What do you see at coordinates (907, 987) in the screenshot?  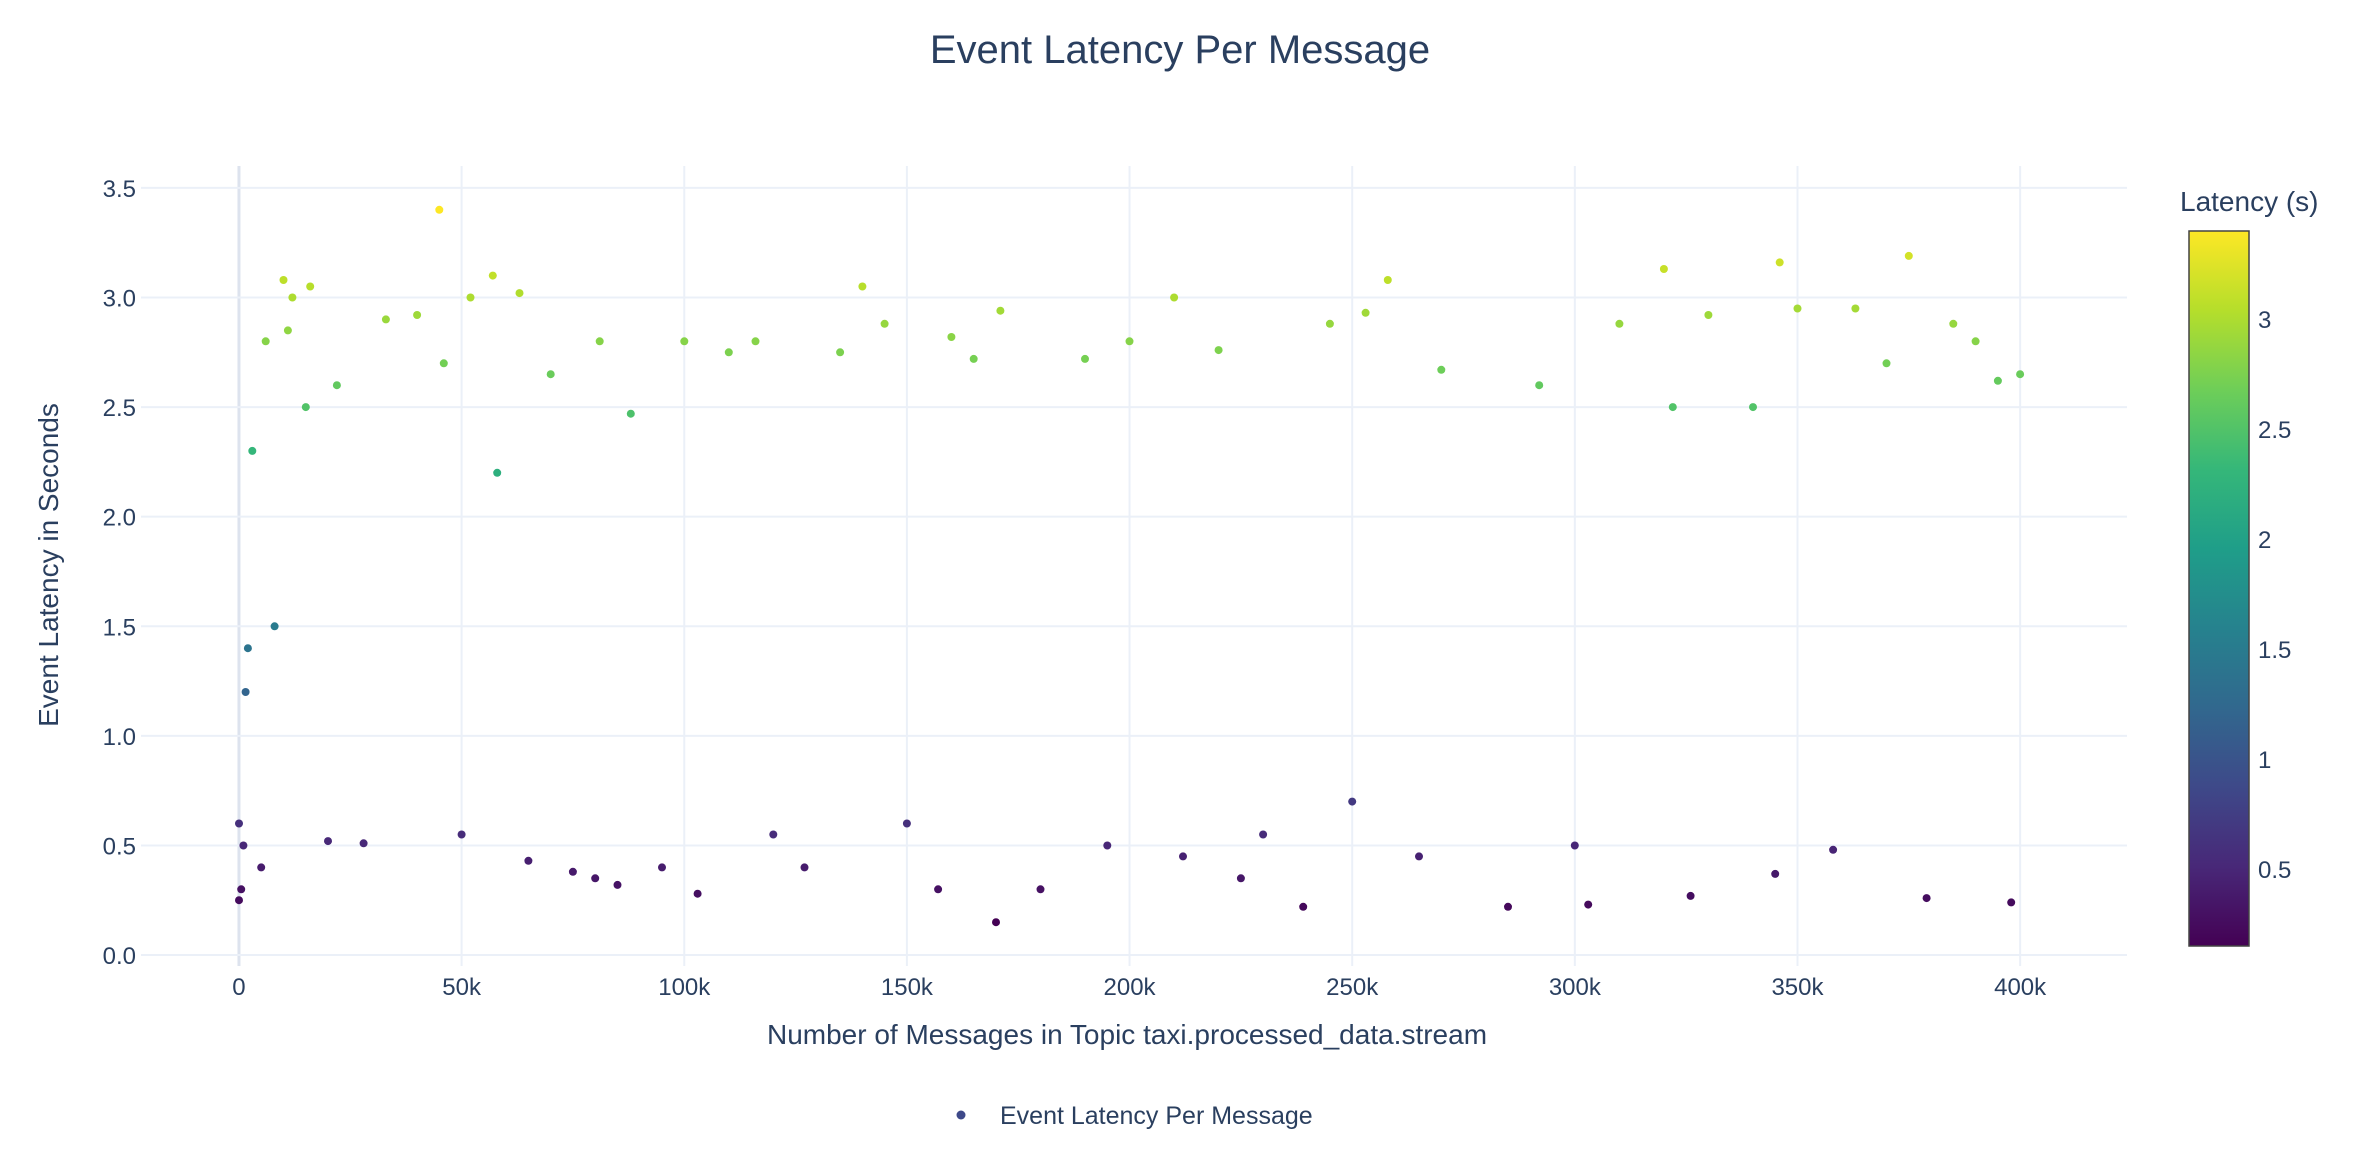 I see `x-tick-label: 150k` at bounding box center [907, 987].